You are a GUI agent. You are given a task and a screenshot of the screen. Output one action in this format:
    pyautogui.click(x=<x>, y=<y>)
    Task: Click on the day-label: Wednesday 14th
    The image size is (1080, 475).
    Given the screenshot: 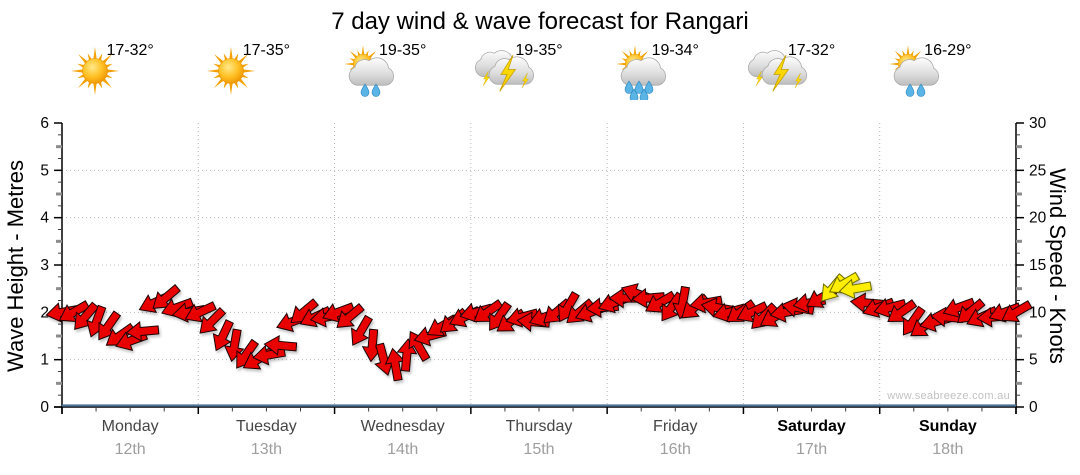 What is the action you would take?
    pyautogui.click(x=403, y=438)
    